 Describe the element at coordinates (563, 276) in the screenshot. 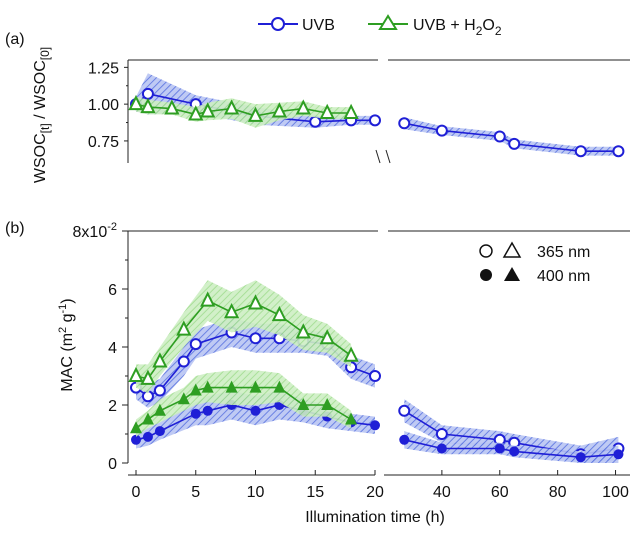

I see `legend-400-label: 400 nm` at that location.